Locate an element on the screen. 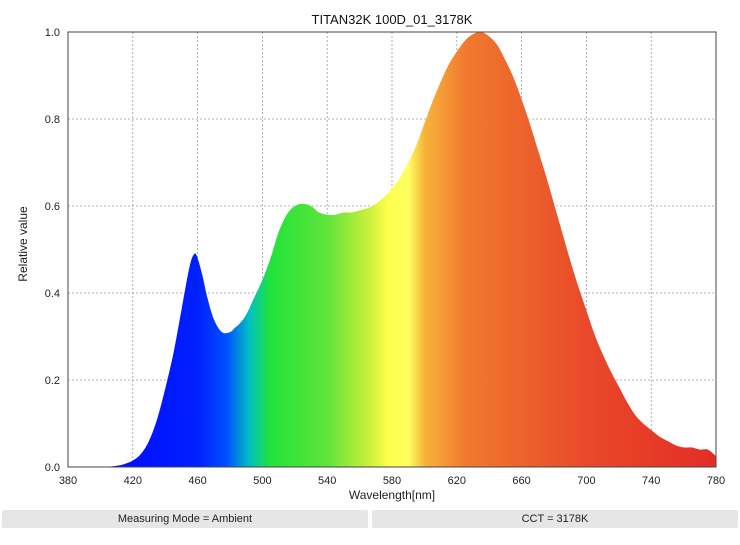  y-tick-label: 0.4 is located at coordinates (52, 294).